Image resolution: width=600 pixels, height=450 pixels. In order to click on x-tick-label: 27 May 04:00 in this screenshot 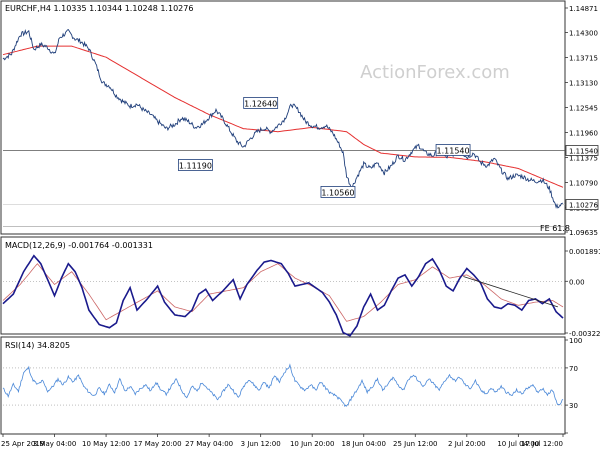, I will do `click(209, 444)`.